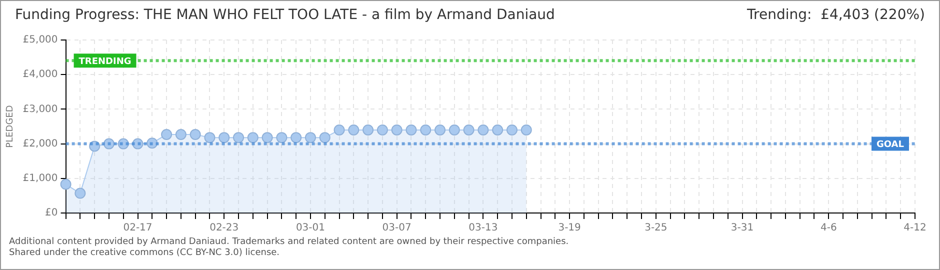 This screenshot has height=270, width=940. What do you see at coordinates (40, 74) in the screenshot?
I see `y-tick-label: £4,000` at bounding box center [40, 74].